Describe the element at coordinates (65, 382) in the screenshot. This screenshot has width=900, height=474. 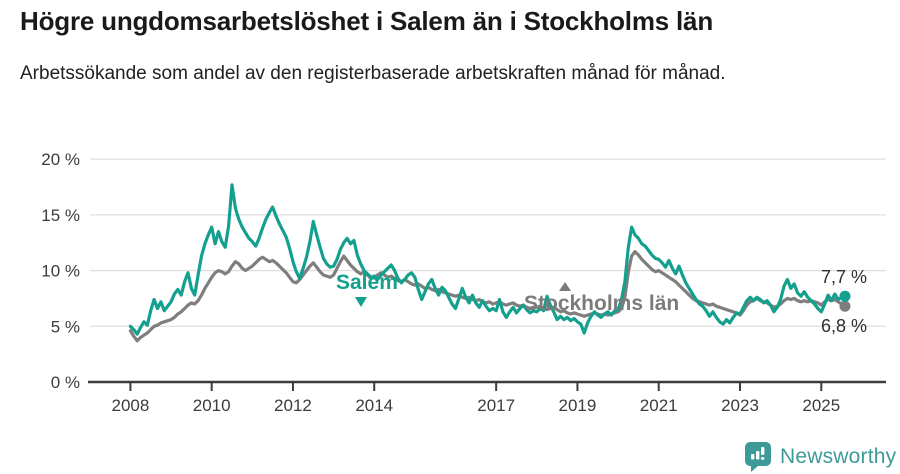
I see `y-axis-tick-label: 0 %` at that location.